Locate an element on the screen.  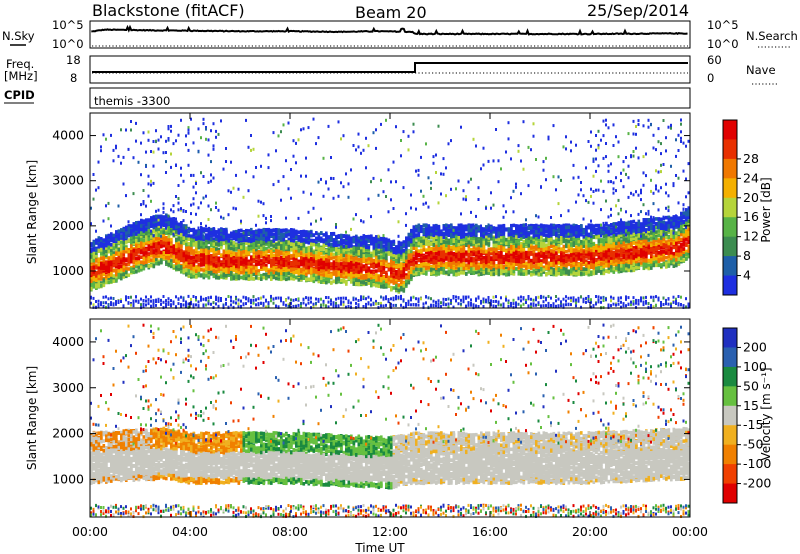
freq-right-label: Nave is located at coordinates (761, 70).